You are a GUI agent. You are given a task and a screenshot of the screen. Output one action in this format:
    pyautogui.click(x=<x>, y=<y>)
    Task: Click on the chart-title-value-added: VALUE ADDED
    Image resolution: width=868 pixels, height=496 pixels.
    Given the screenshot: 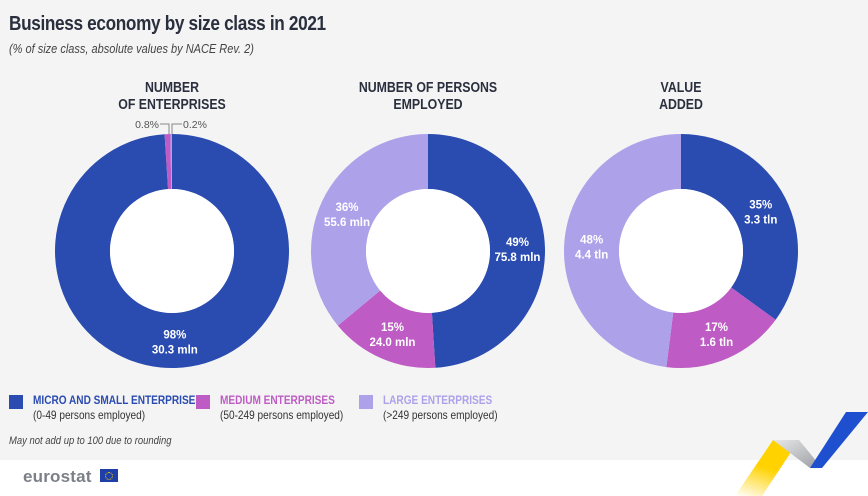 What is the action you would take?
    pyautogui.click(x=681, y=97)
    